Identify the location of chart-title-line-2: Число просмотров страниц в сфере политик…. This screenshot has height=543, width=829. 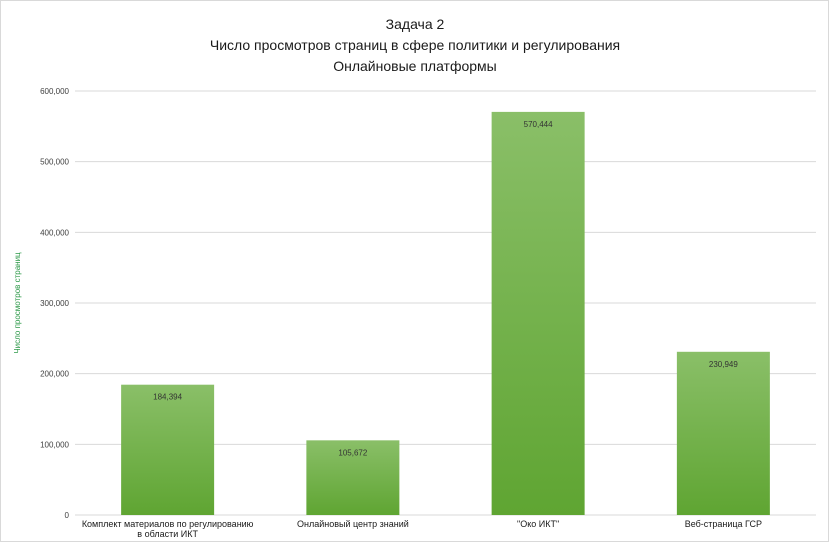
(415, 45).